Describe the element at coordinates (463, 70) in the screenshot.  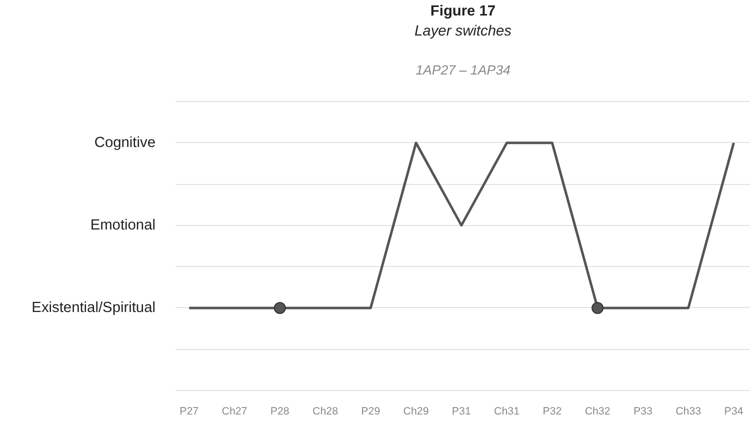
I see `text: 1AP27 – 1AP34` at that location.